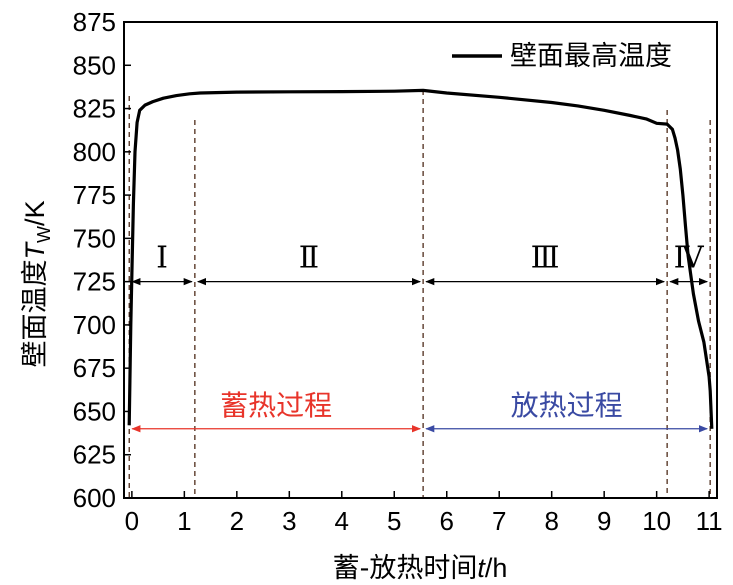 The image size is (733, 585). I want to click on y-tick-label: 800, so click(94, 152).